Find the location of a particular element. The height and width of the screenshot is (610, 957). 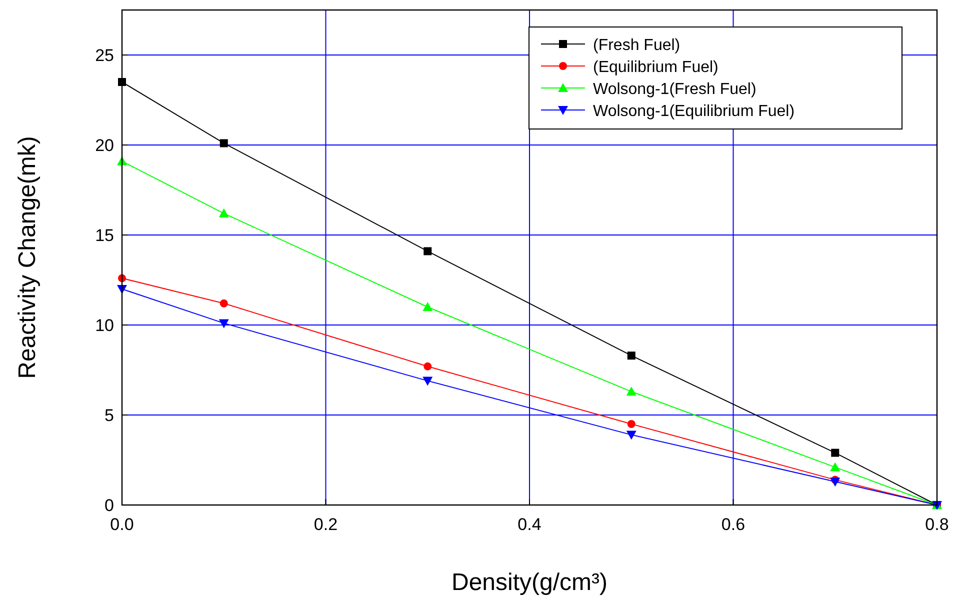

x-tick-label: 0.6 is located at coordinates (733, 524).